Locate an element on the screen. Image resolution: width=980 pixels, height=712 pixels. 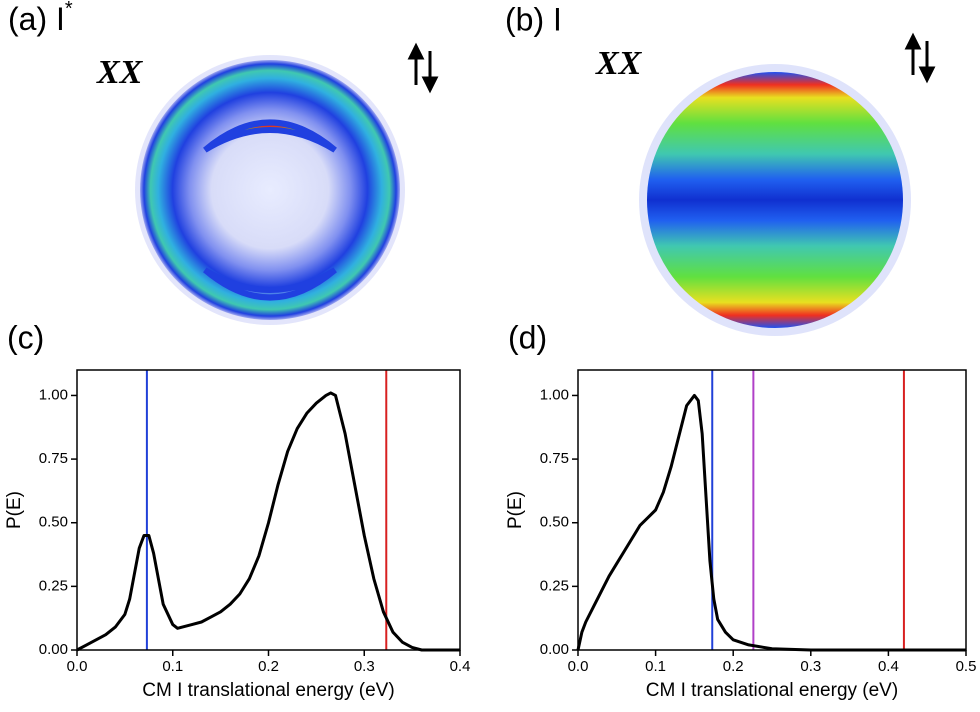
panel-label-text: (a) I is located at coordinates (36, 19).